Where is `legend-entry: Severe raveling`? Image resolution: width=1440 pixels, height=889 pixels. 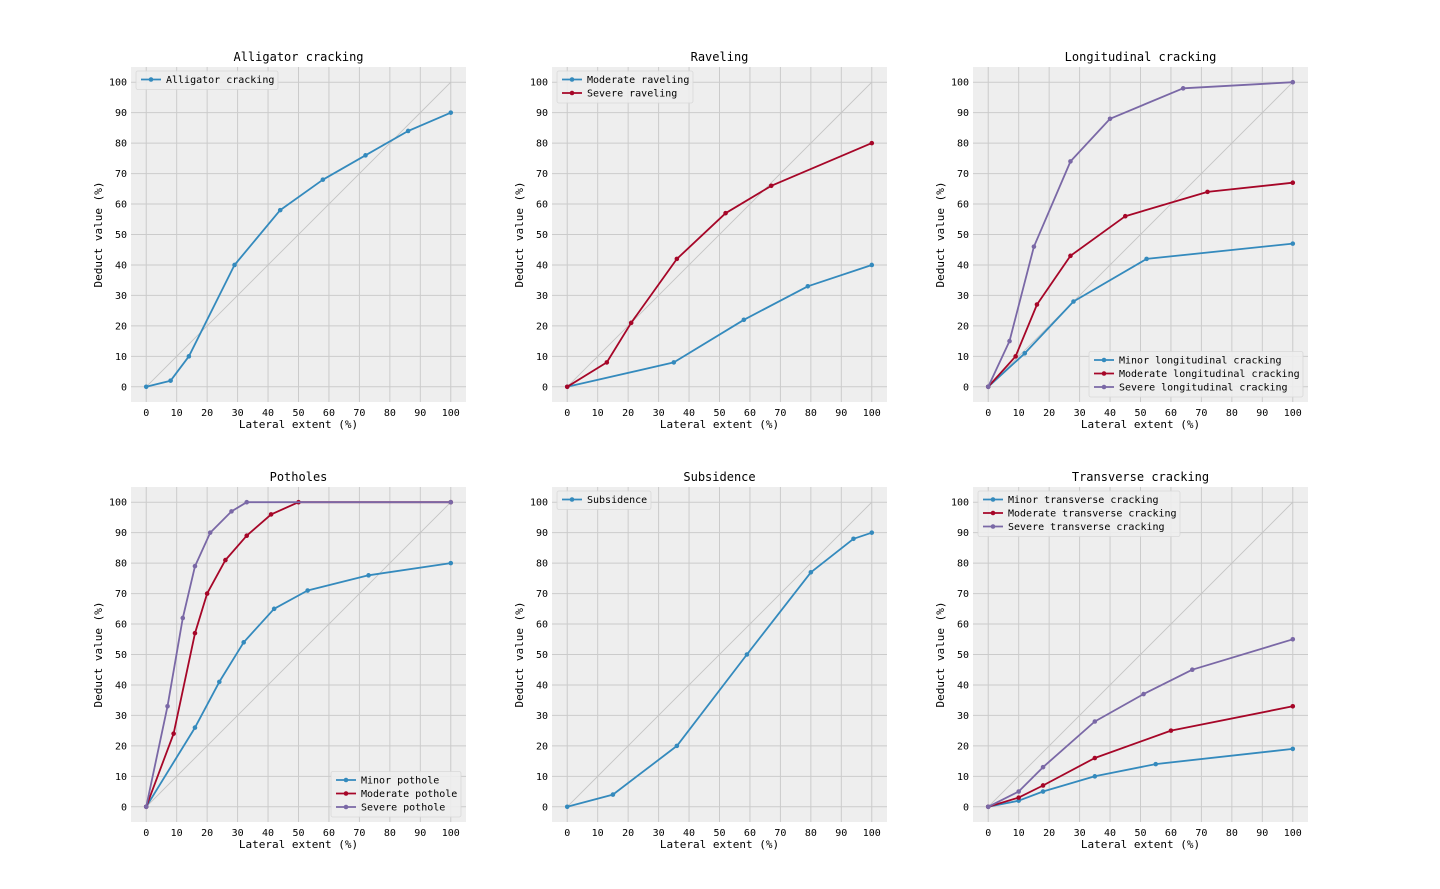 legend-entry: Severe raveling is located at coordinates (632, 94).